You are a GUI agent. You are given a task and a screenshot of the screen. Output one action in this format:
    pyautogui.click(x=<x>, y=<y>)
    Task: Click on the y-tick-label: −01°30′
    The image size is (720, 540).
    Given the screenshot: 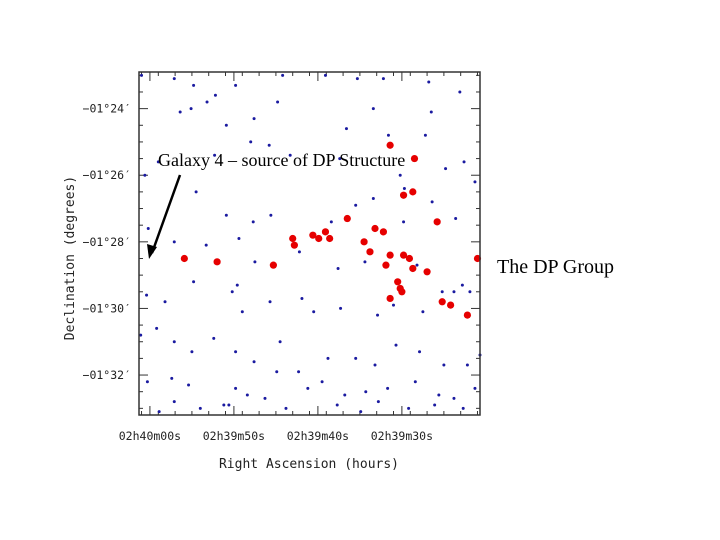 What is the action you would take?
    pyautogui.click(x=107, y=308)
    